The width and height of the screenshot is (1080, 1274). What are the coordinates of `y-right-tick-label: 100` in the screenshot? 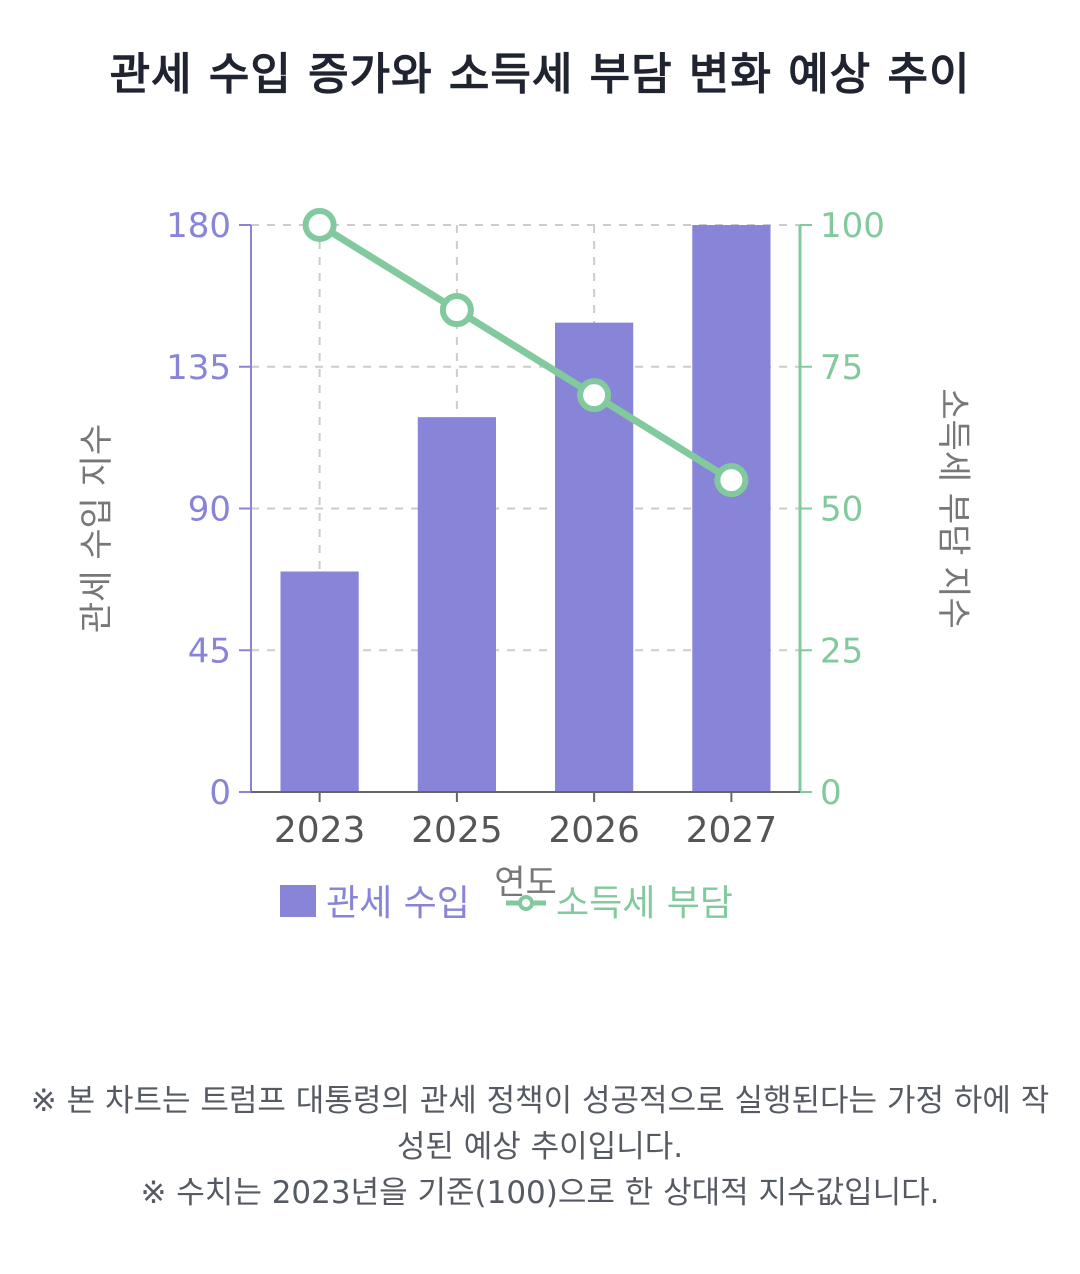 It's located at (852, 226).